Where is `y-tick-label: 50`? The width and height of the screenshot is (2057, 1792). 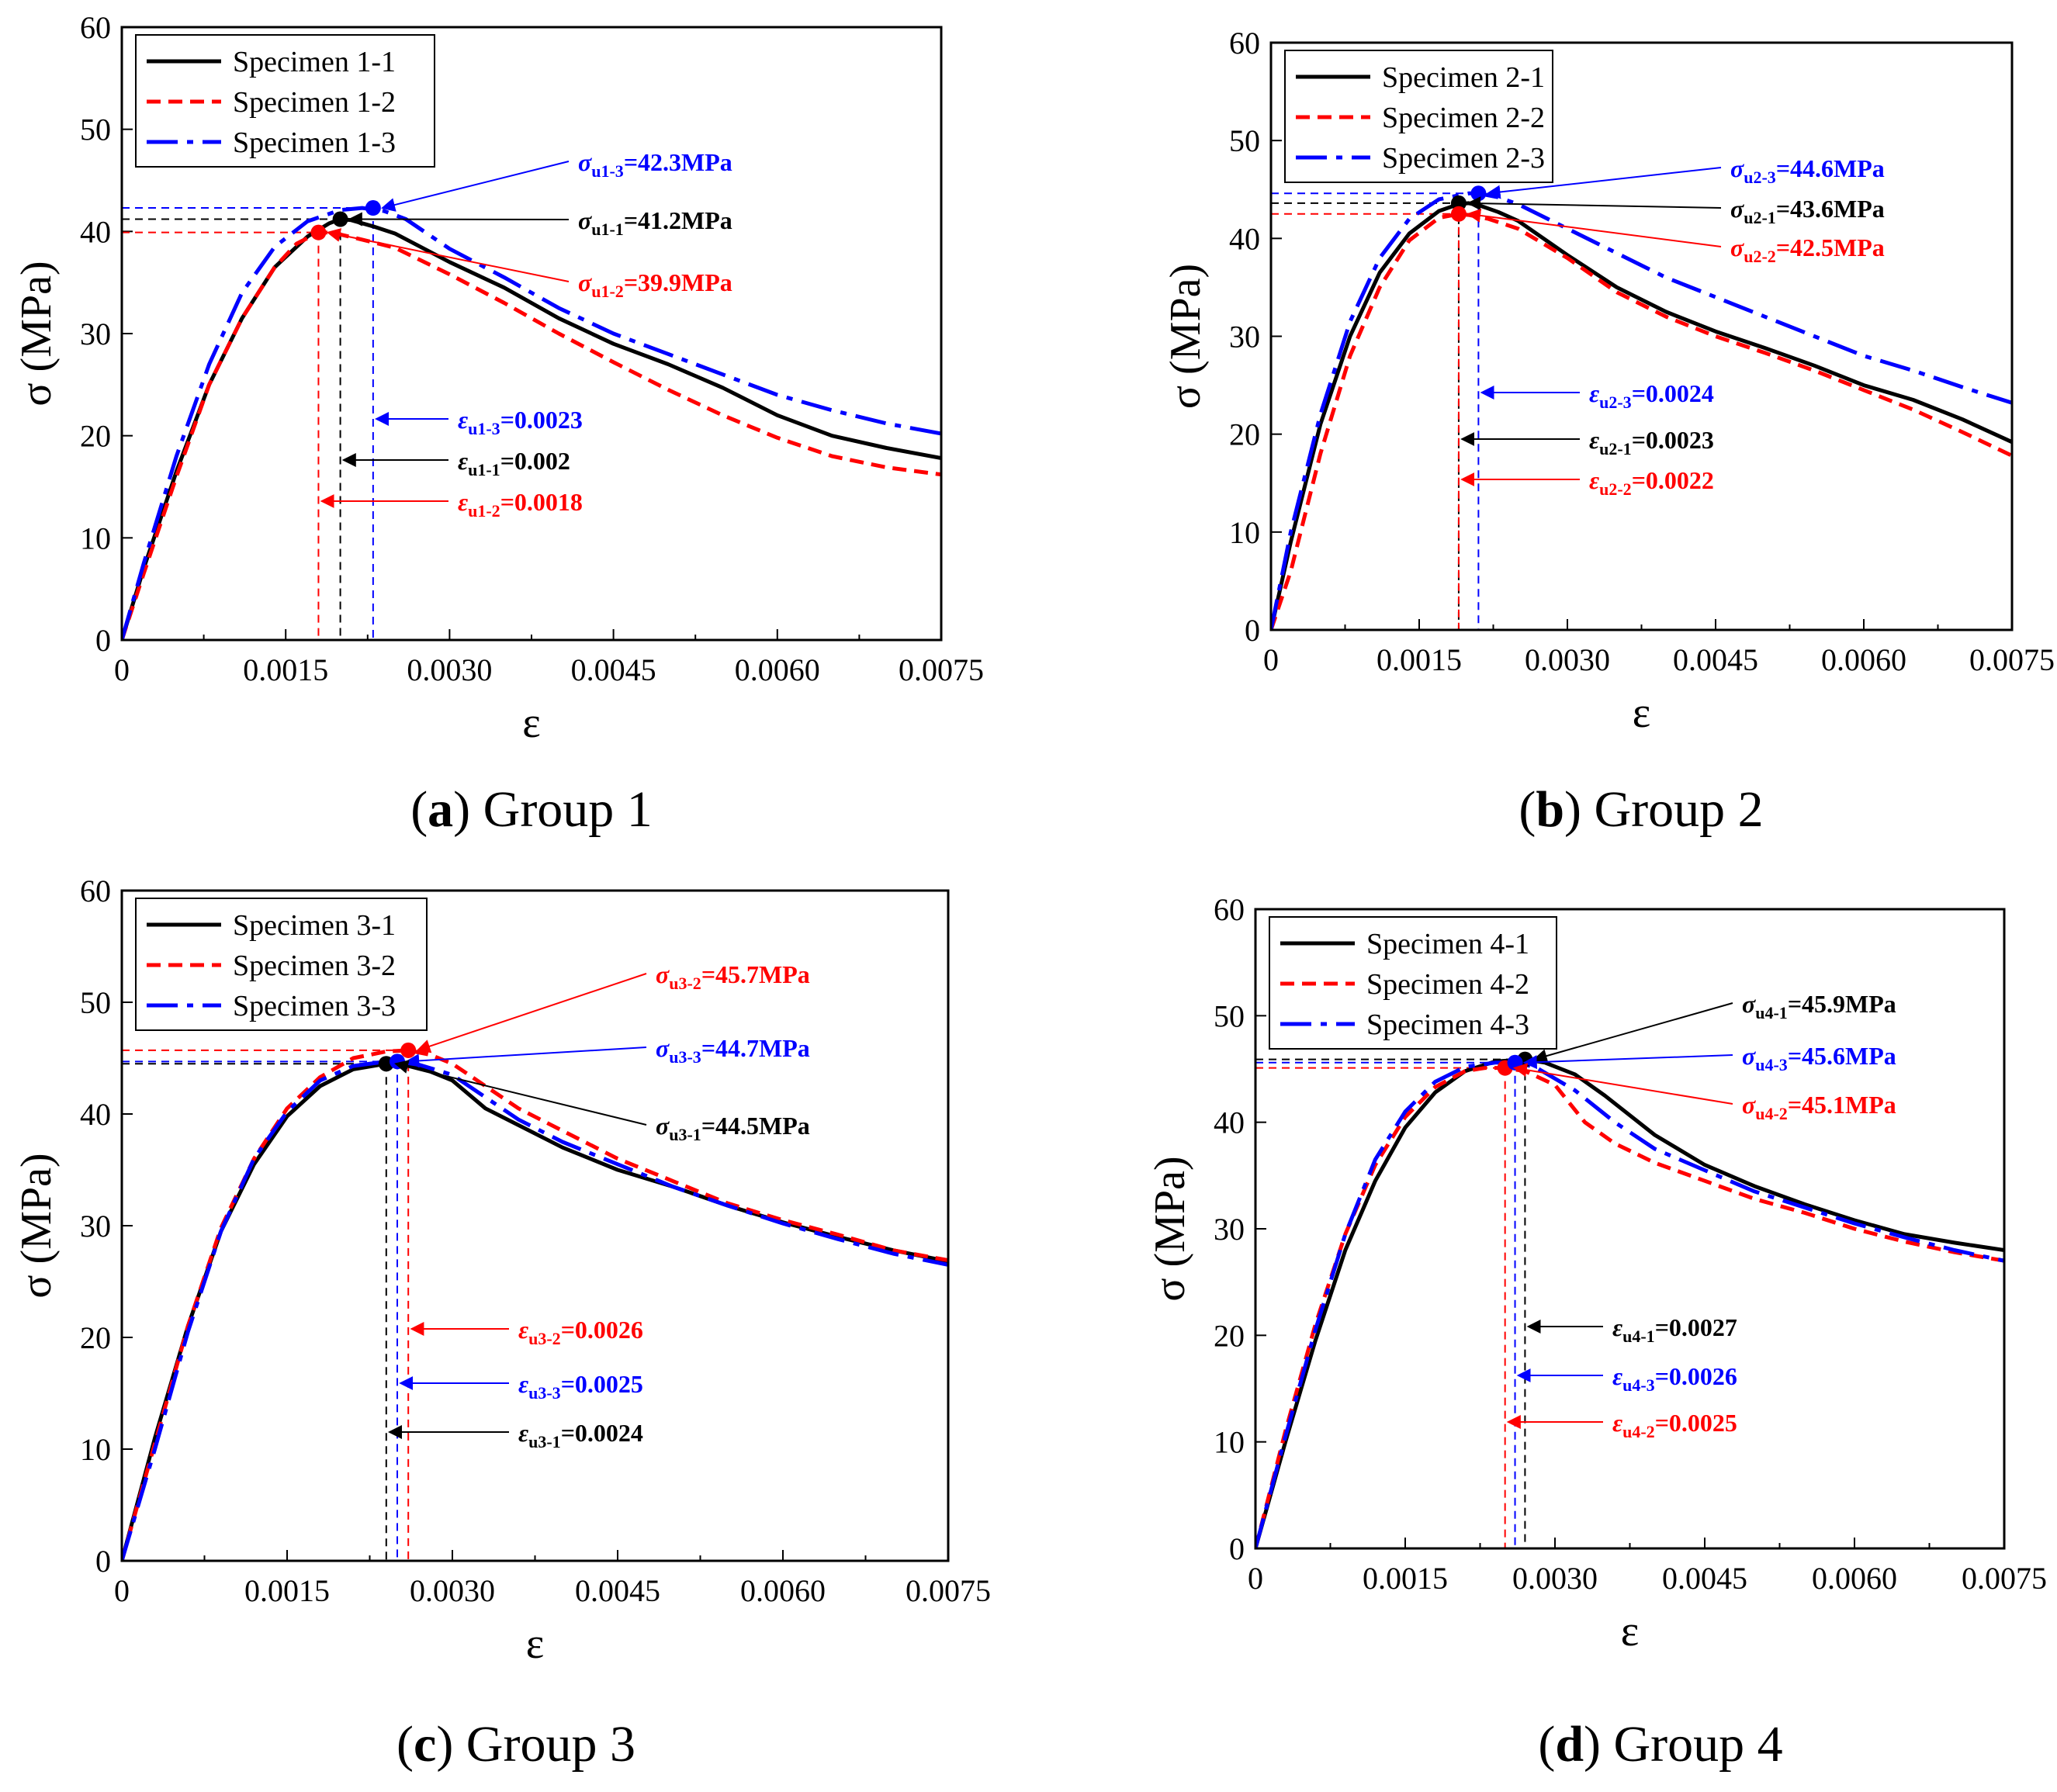 y-tick-label: 50 is located at coordinates (1245, 140).